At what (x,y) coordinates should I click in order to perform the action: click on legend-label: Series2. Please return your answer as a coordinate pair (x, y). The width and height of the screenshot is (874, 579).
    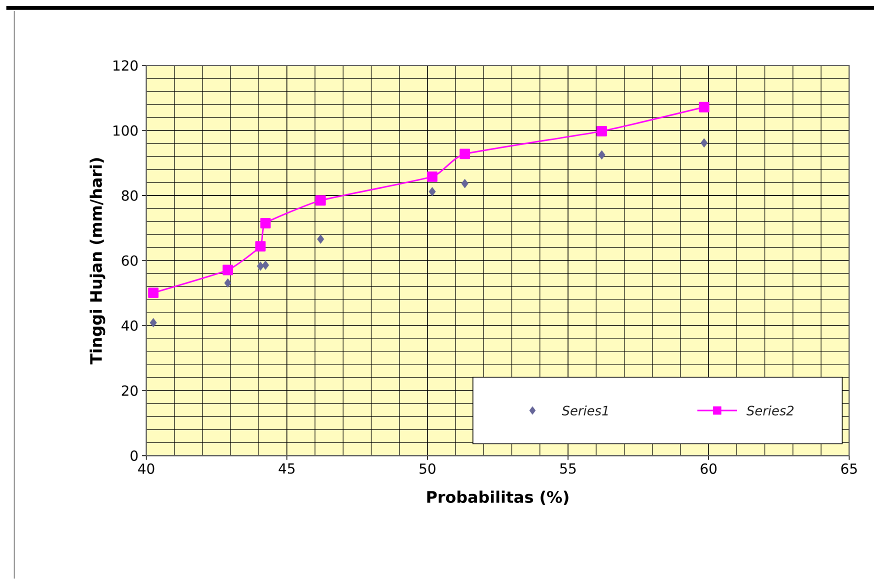
    Looking at the image, I should click on (770, 411).